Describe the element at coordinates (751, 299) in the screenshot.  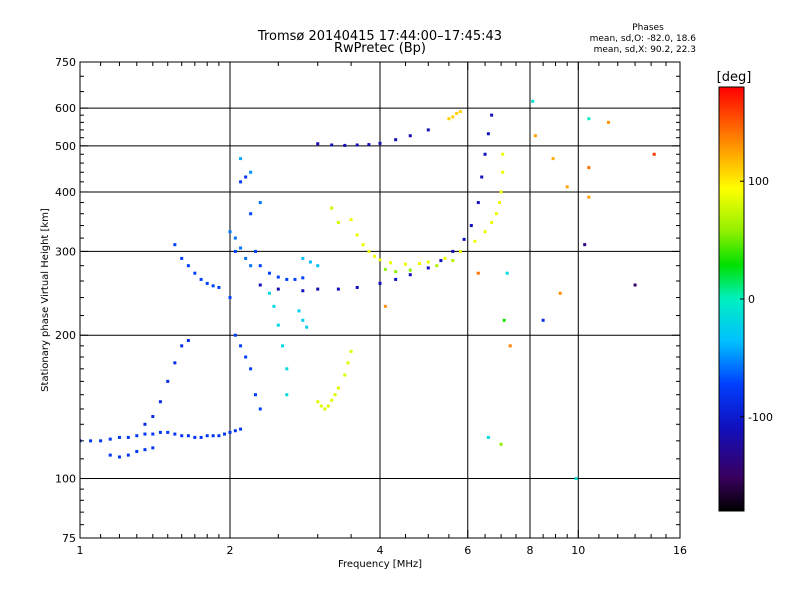
I see `colorbar-tick-label: 0` at that location.